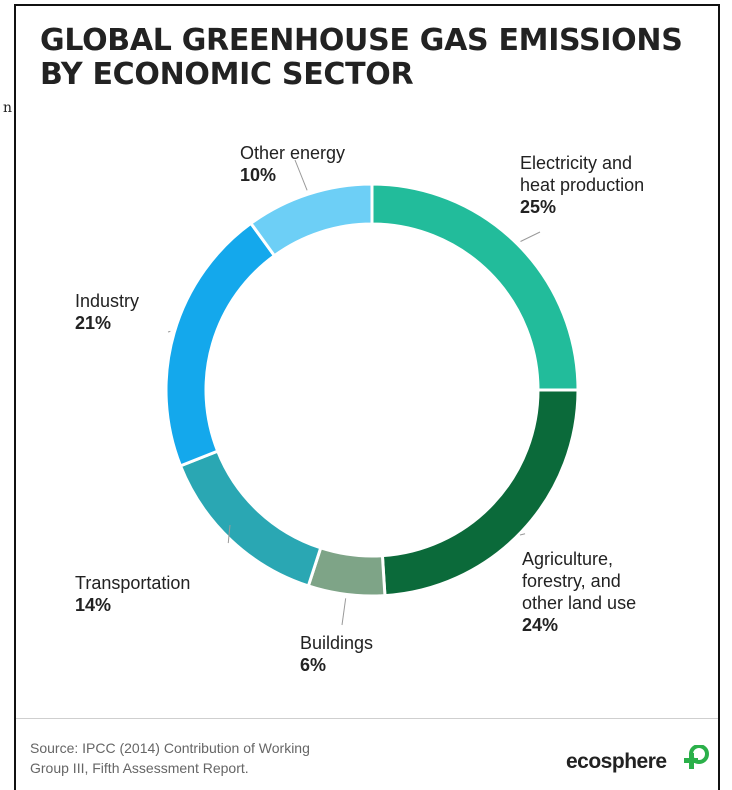  What do you see at coordinates (313, 665) in the screenshot?
I see `slice-label-value: 6%` at bounding box center [313, 665].